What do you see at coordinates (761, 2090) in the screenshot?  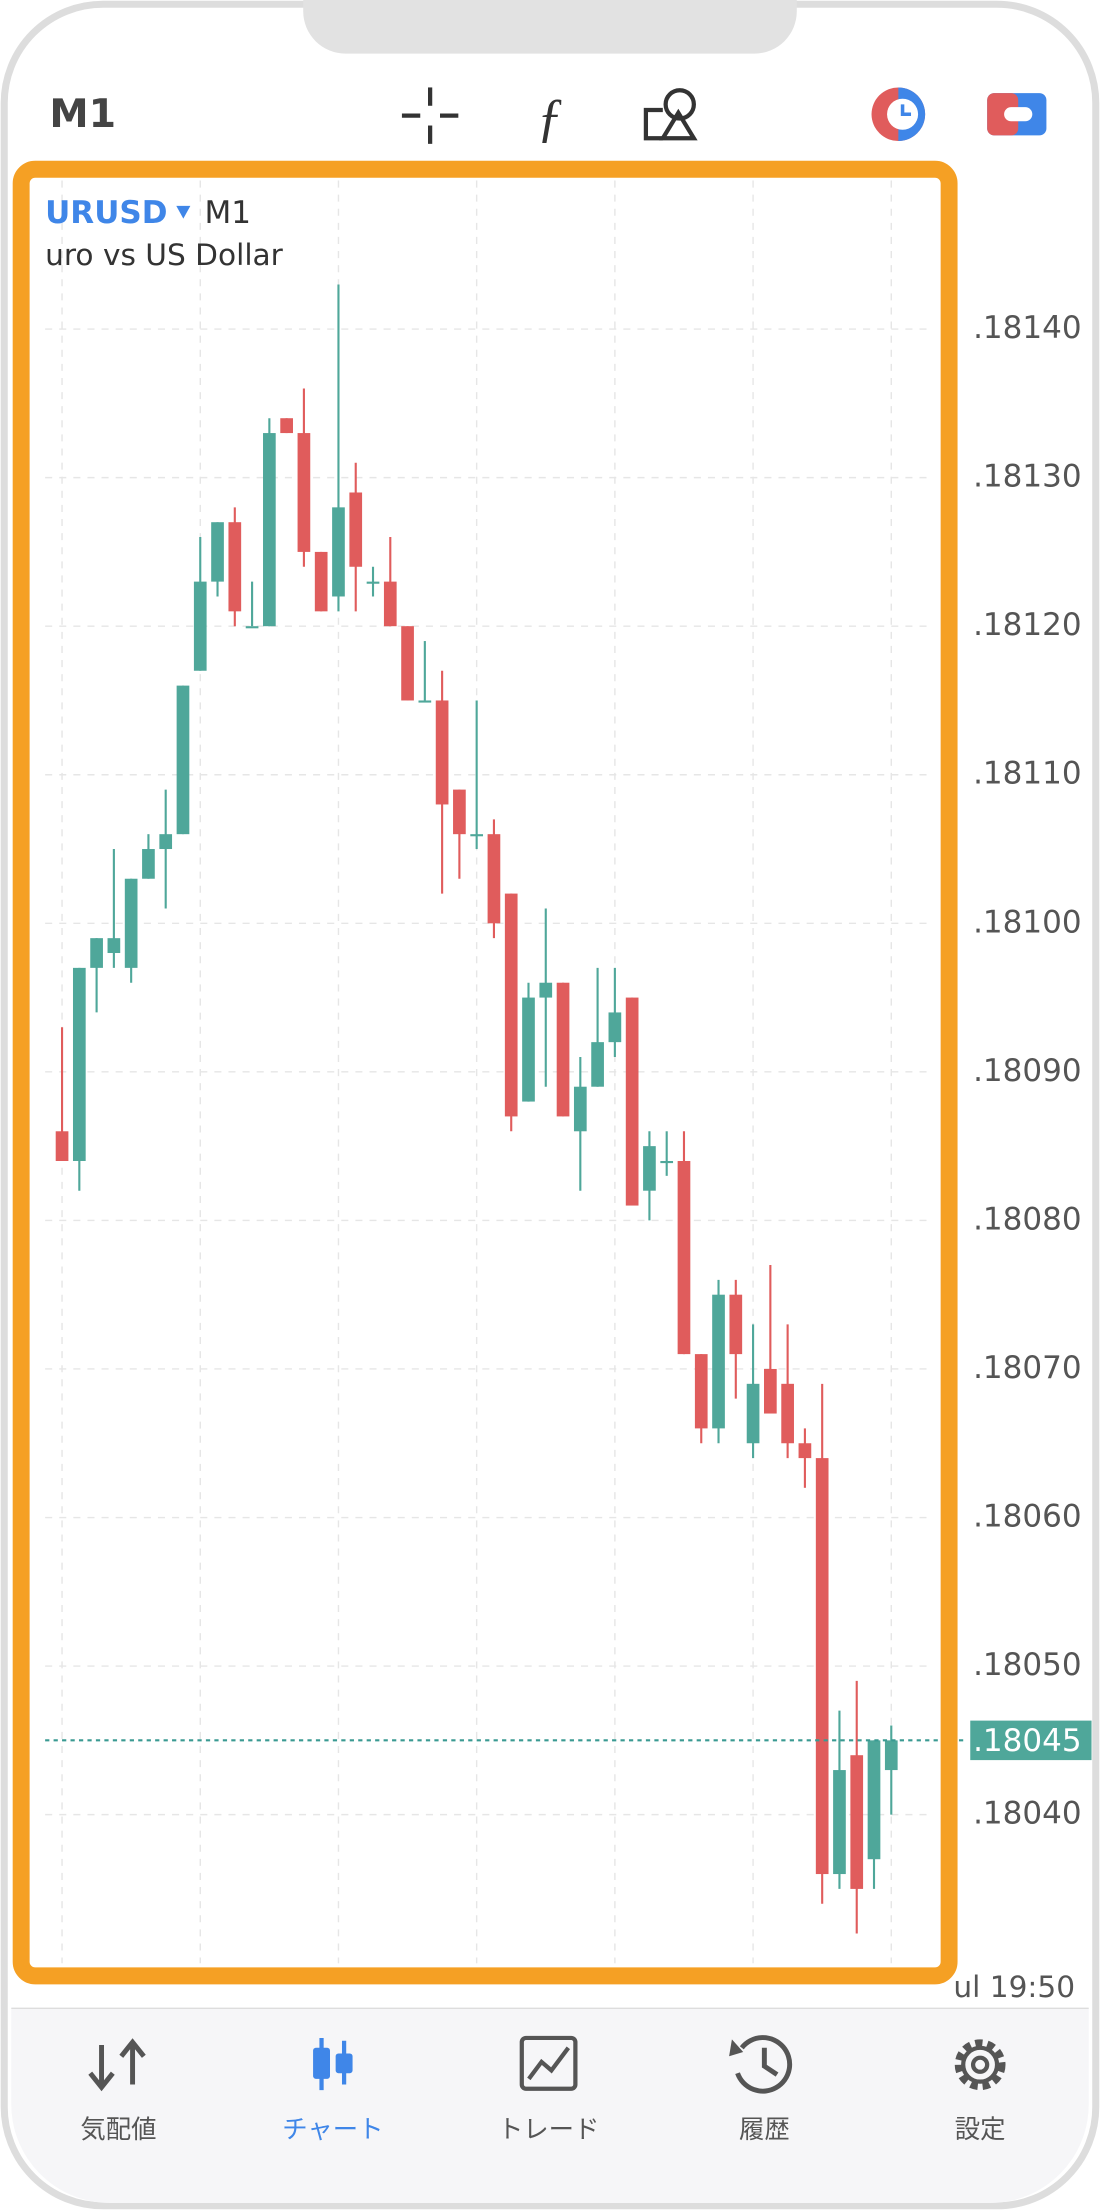 I see `history-tab: 履歴` at bounding box center [761, 2090].